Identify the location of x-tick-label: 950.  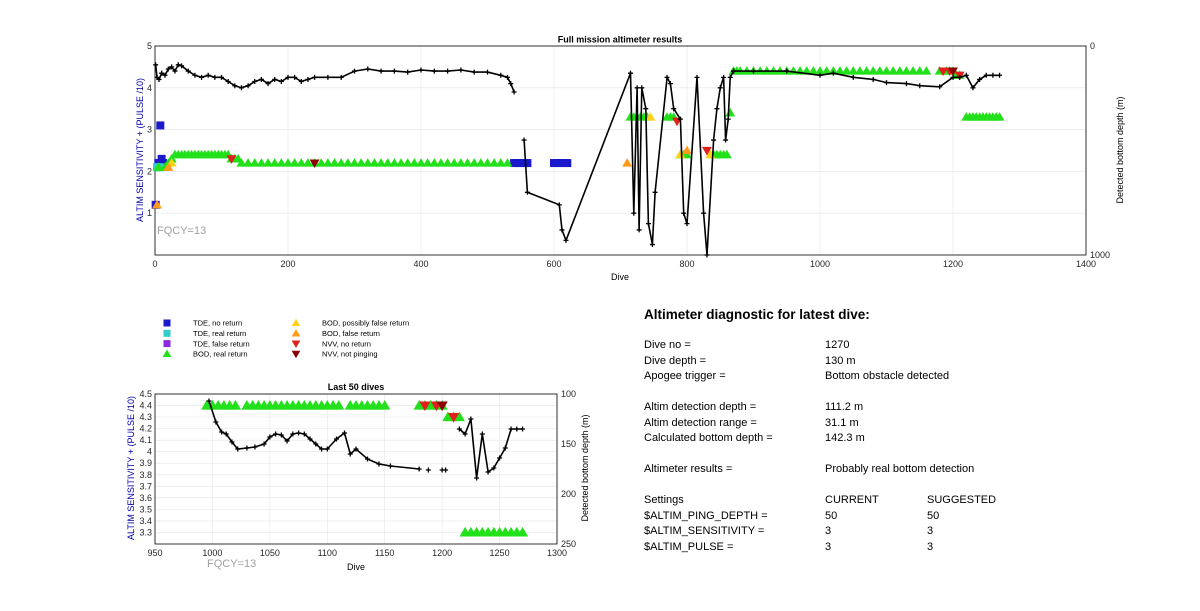
(154, 553).